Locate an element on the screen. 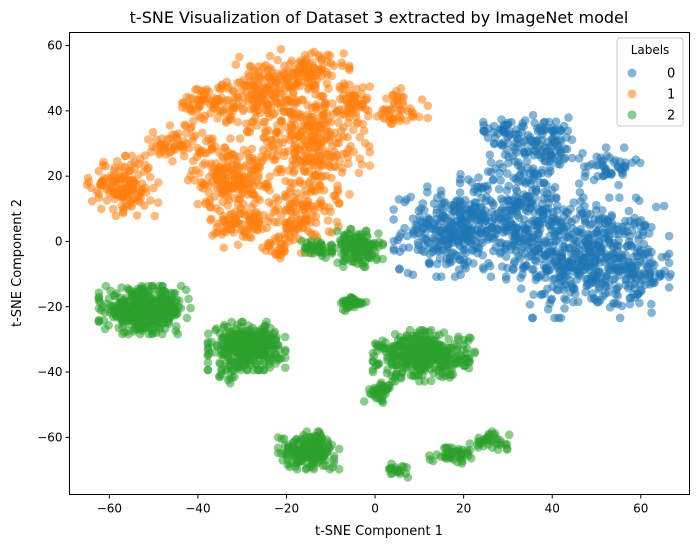 This screenshot has height=547, width=698. y-tick-label: 60 is located at coordinates (54, 46).